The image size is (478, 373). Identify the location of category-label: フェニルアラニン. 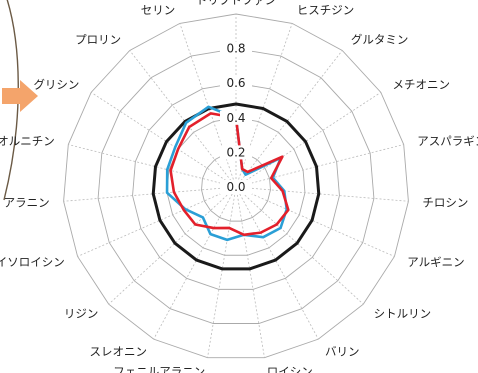
(159, 368).